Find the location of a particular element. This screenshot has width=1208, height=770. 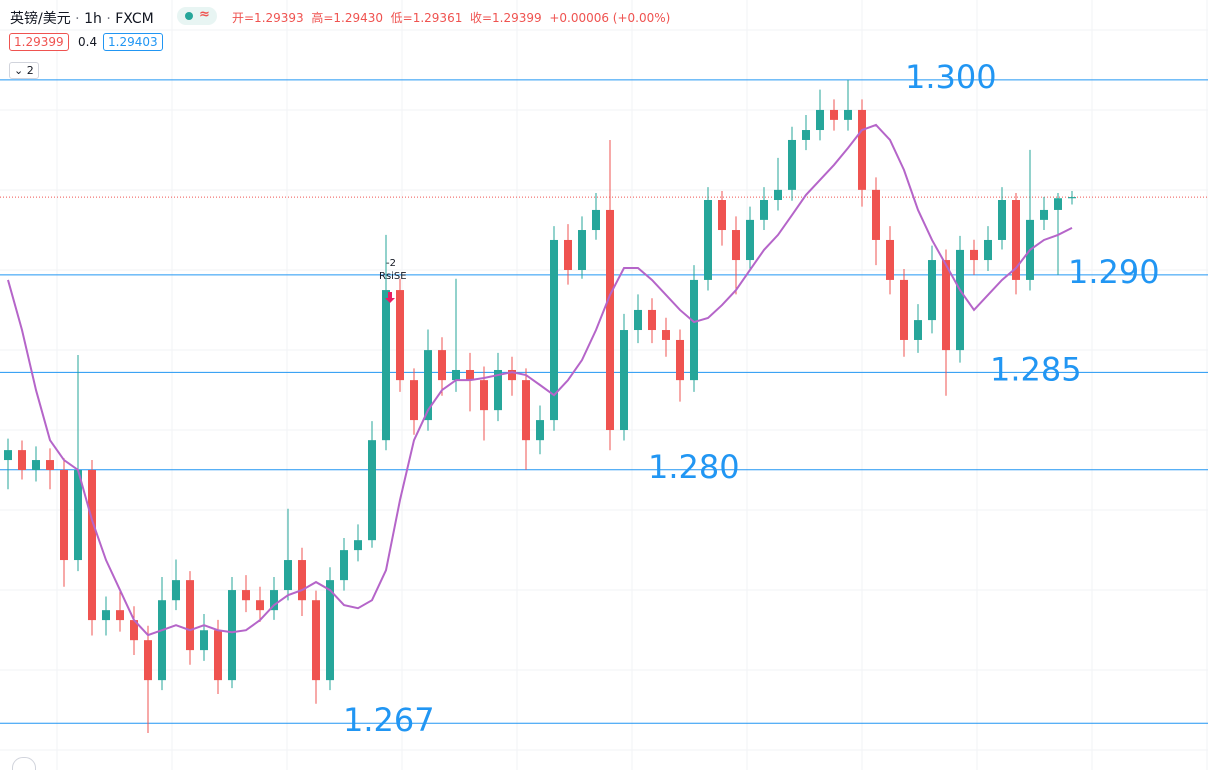

interval: 1h is located at coordinates (93, 19).